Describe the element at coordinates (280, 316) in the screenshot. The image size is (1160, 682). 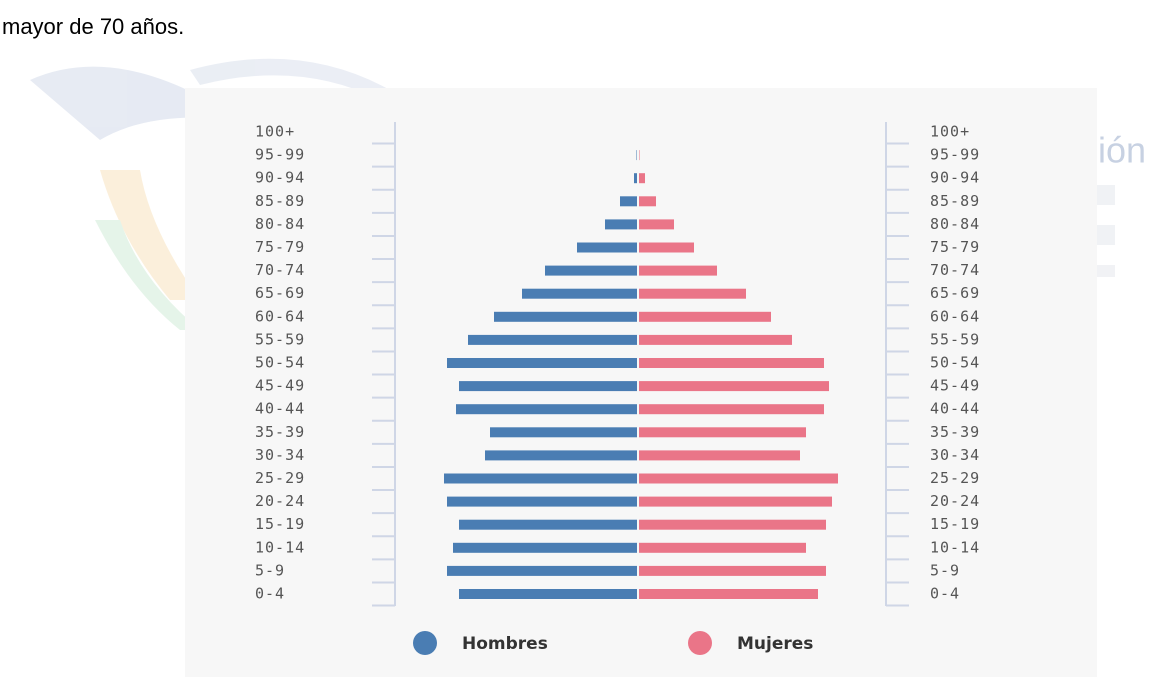
I see `age-label-left: 60-64` at that location.